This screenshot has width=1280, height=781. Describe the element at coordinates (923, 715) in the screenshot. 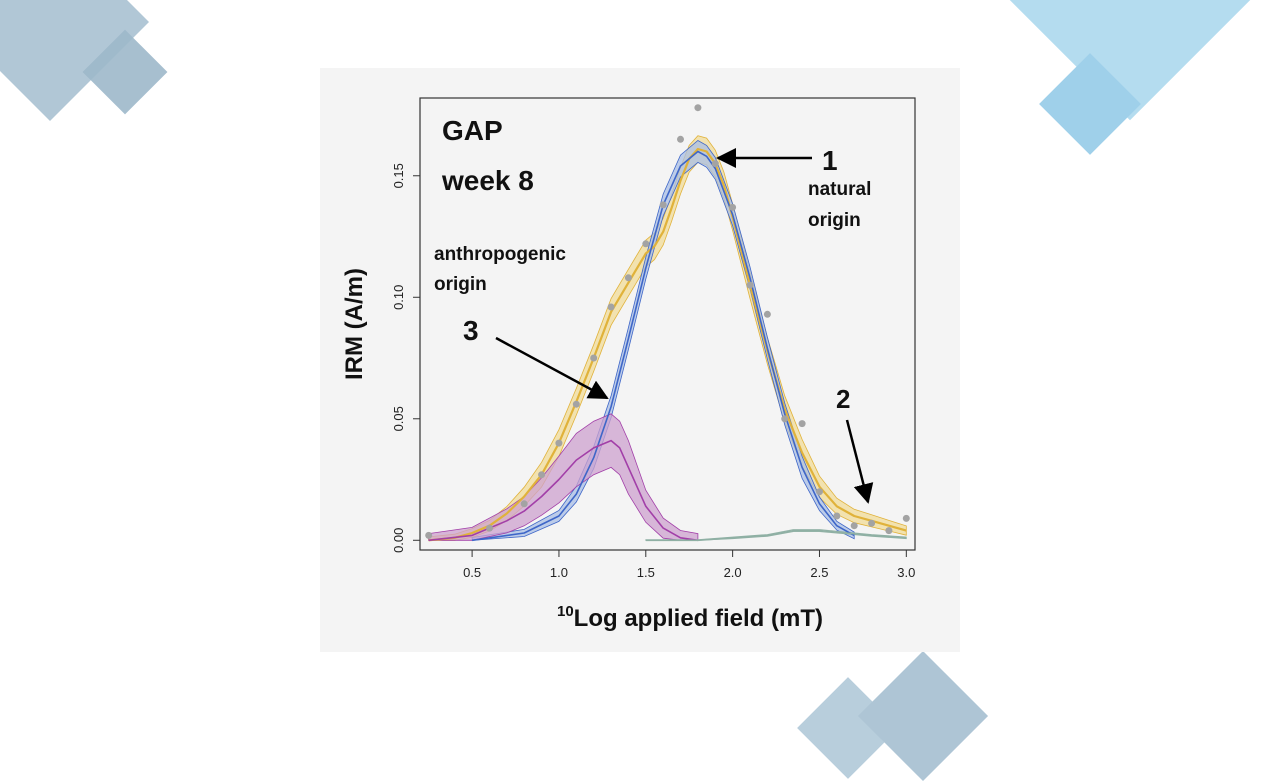

I see `decorative-diamond-bottom-right` at that location.